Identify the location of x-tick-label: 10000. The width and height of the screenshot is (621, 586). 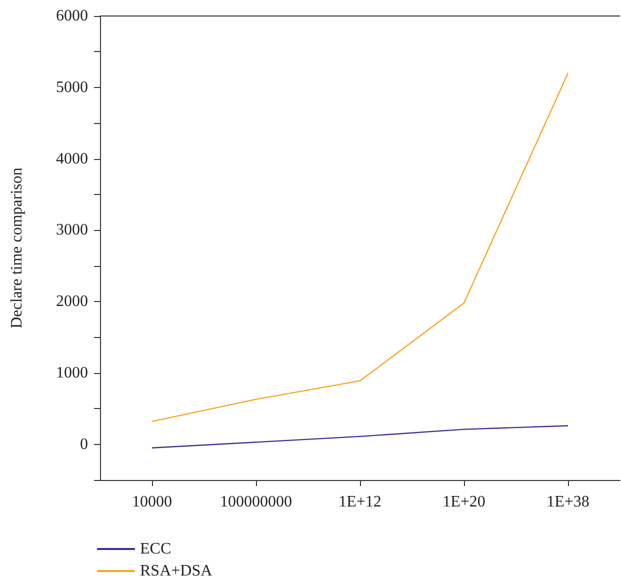
(152, 502).